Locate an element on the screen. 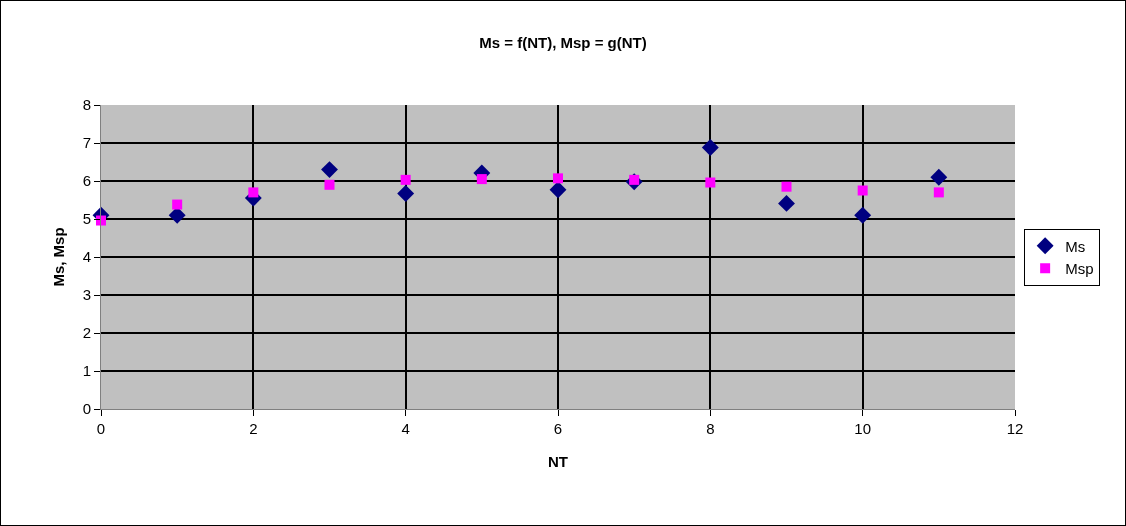 This screenshot has height=526, width=1126. y-tick-label: 8 is located at coordinates (86, 105).